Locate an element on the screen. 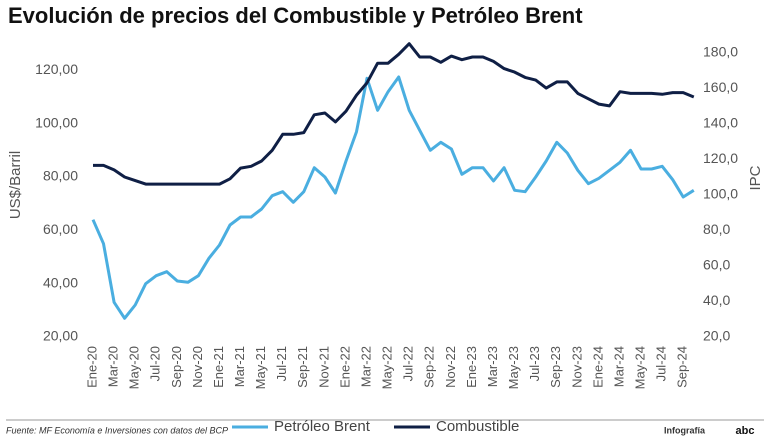 Image resolution: width=770 pixels, height=440 pixels. x-tick-label: Ene-20 is located at coordinates (91, 367).